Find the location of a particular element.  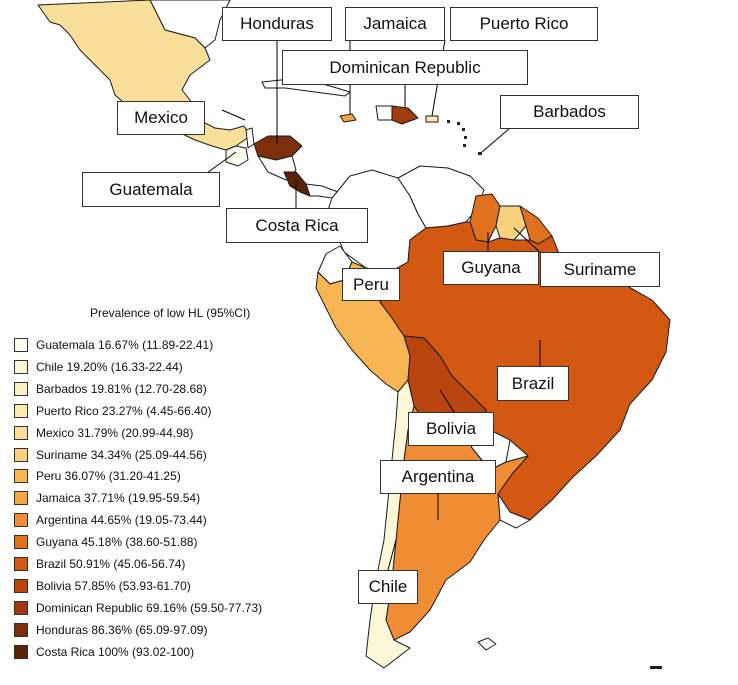

legend-item: Jamaica 37.71% (19.95-59.54) is located at coordinates (107, 498).